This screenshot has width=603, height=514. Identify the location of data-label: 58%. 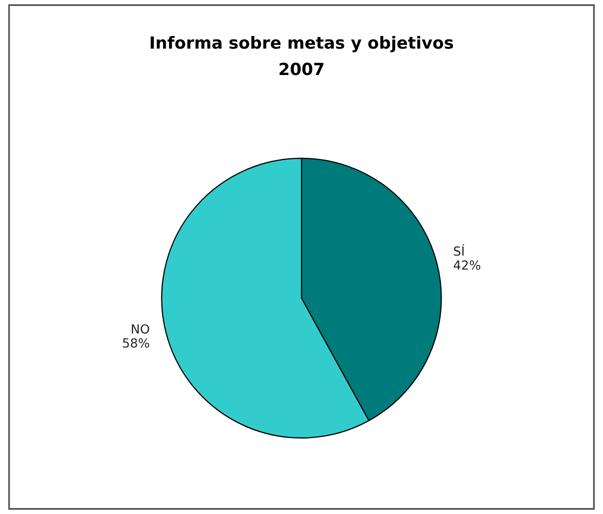
(136, 343).